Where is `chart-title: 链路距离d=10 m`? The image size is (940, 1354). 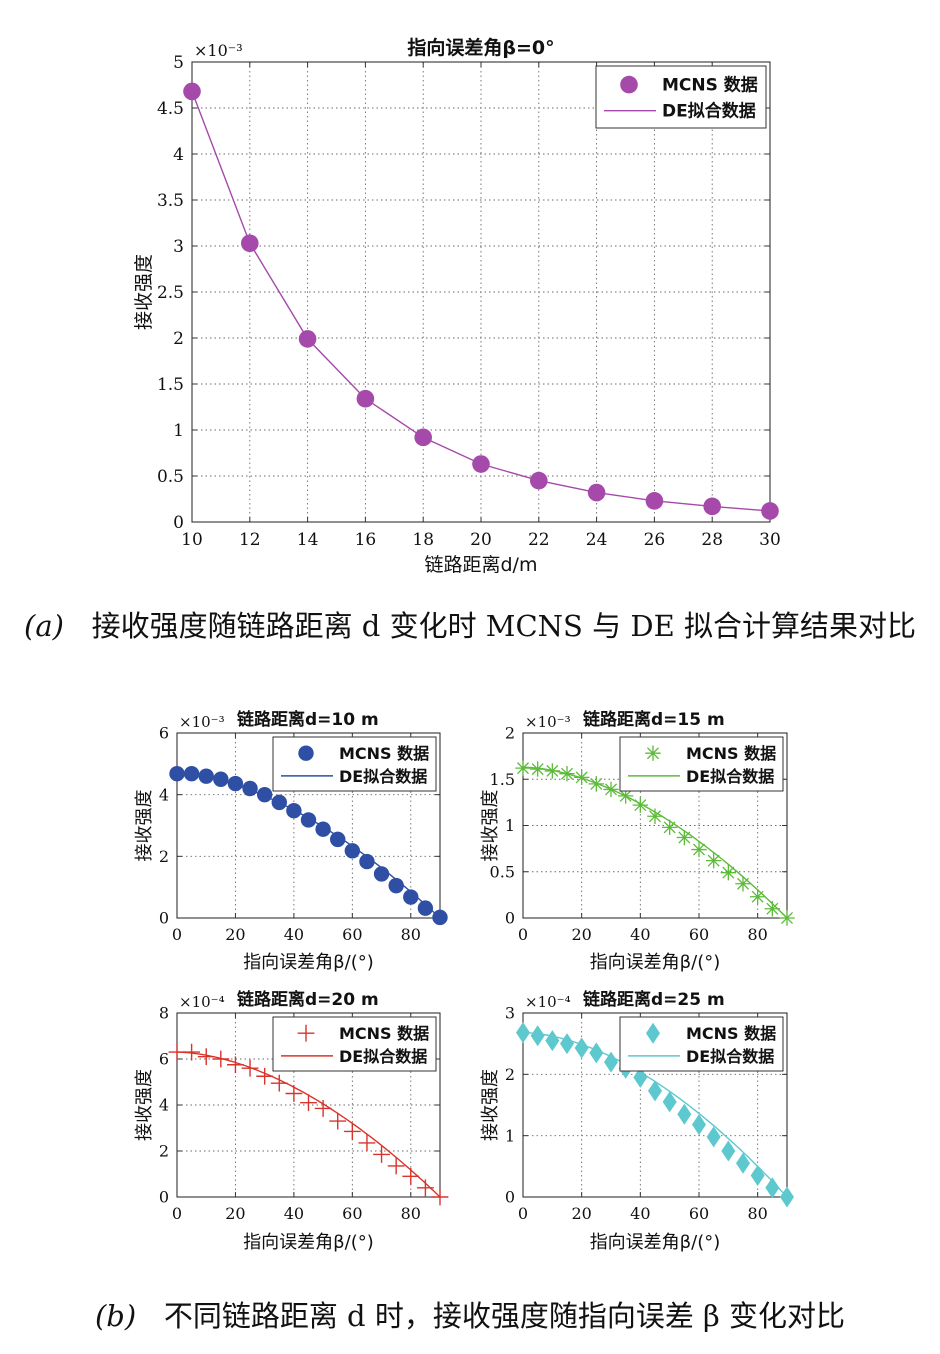
chart-title: 链路距离d=10 m is located at coordinates (308, 719).